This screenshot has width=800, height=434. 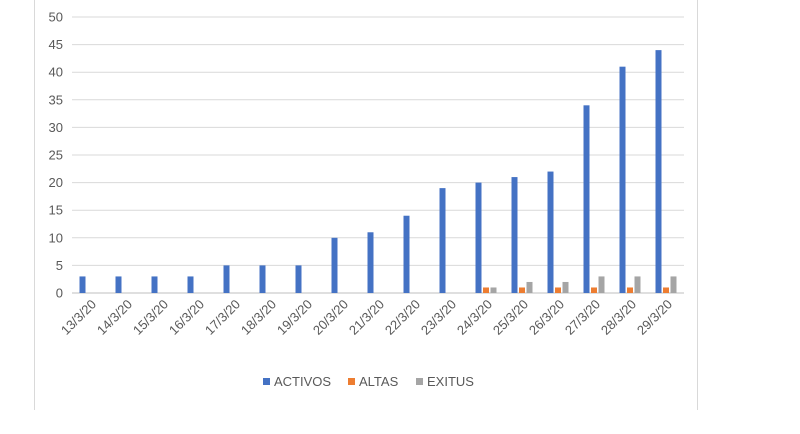 What do you see at coordinates (294, 317) in the screenshot?
I see `x-tick-label: 19/3/20` at bounding box center [294, 317].